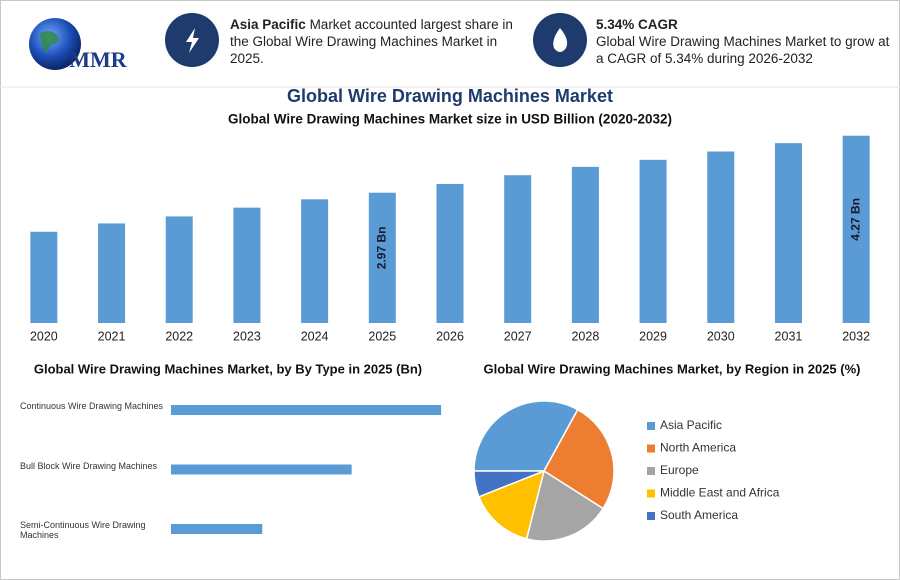  Describe the element at coordinates (89, 465) in the screenshot. I see `category-label: Bull Block Wire Drawing Machines` at that location.